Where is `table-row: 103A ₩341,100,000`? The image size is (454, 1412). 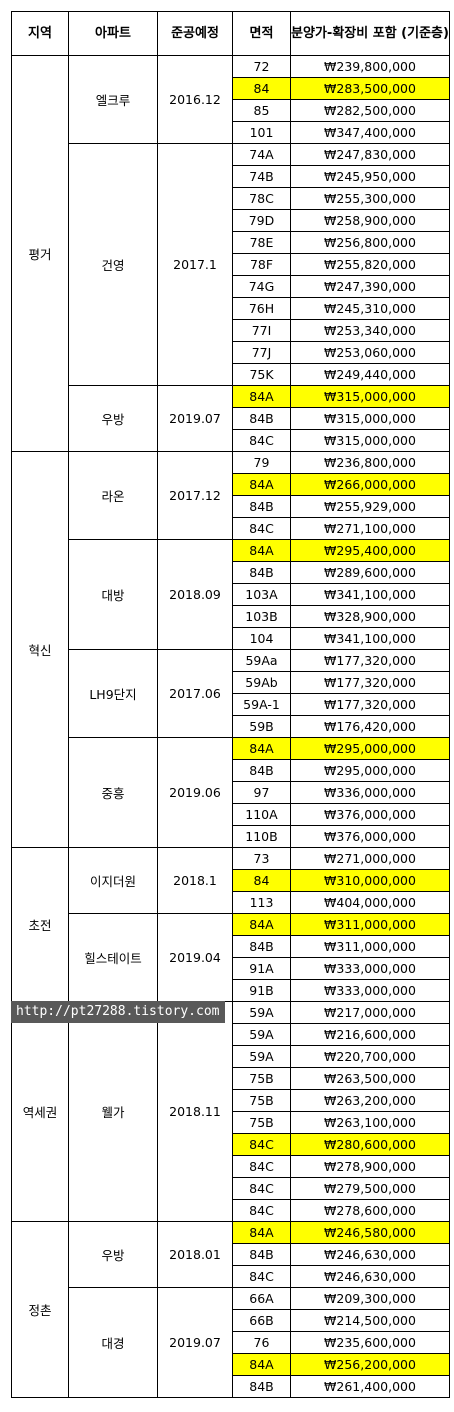
table-row: 103A ₩341,100,000 is located at coordinates (231, 594).